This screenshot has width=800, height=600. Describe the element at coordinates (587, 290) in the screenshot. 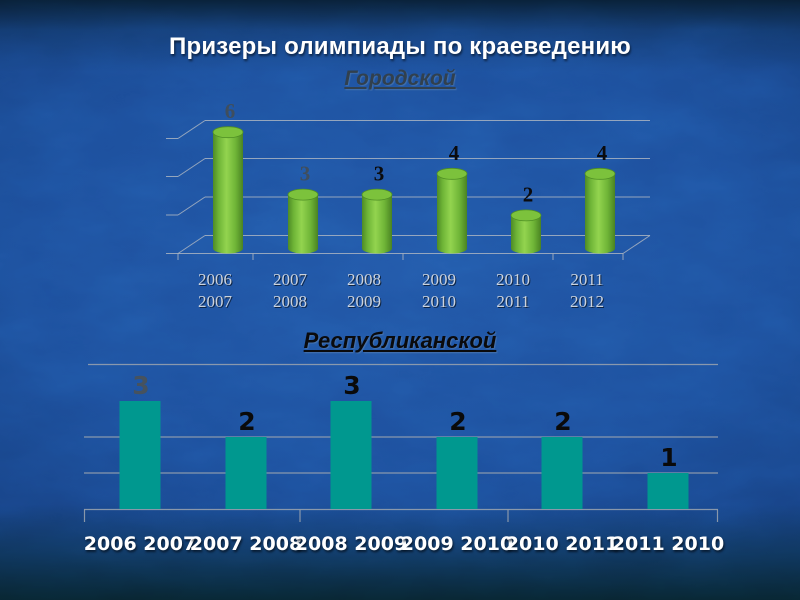

I see `category-label: 2011 2012` at that location.